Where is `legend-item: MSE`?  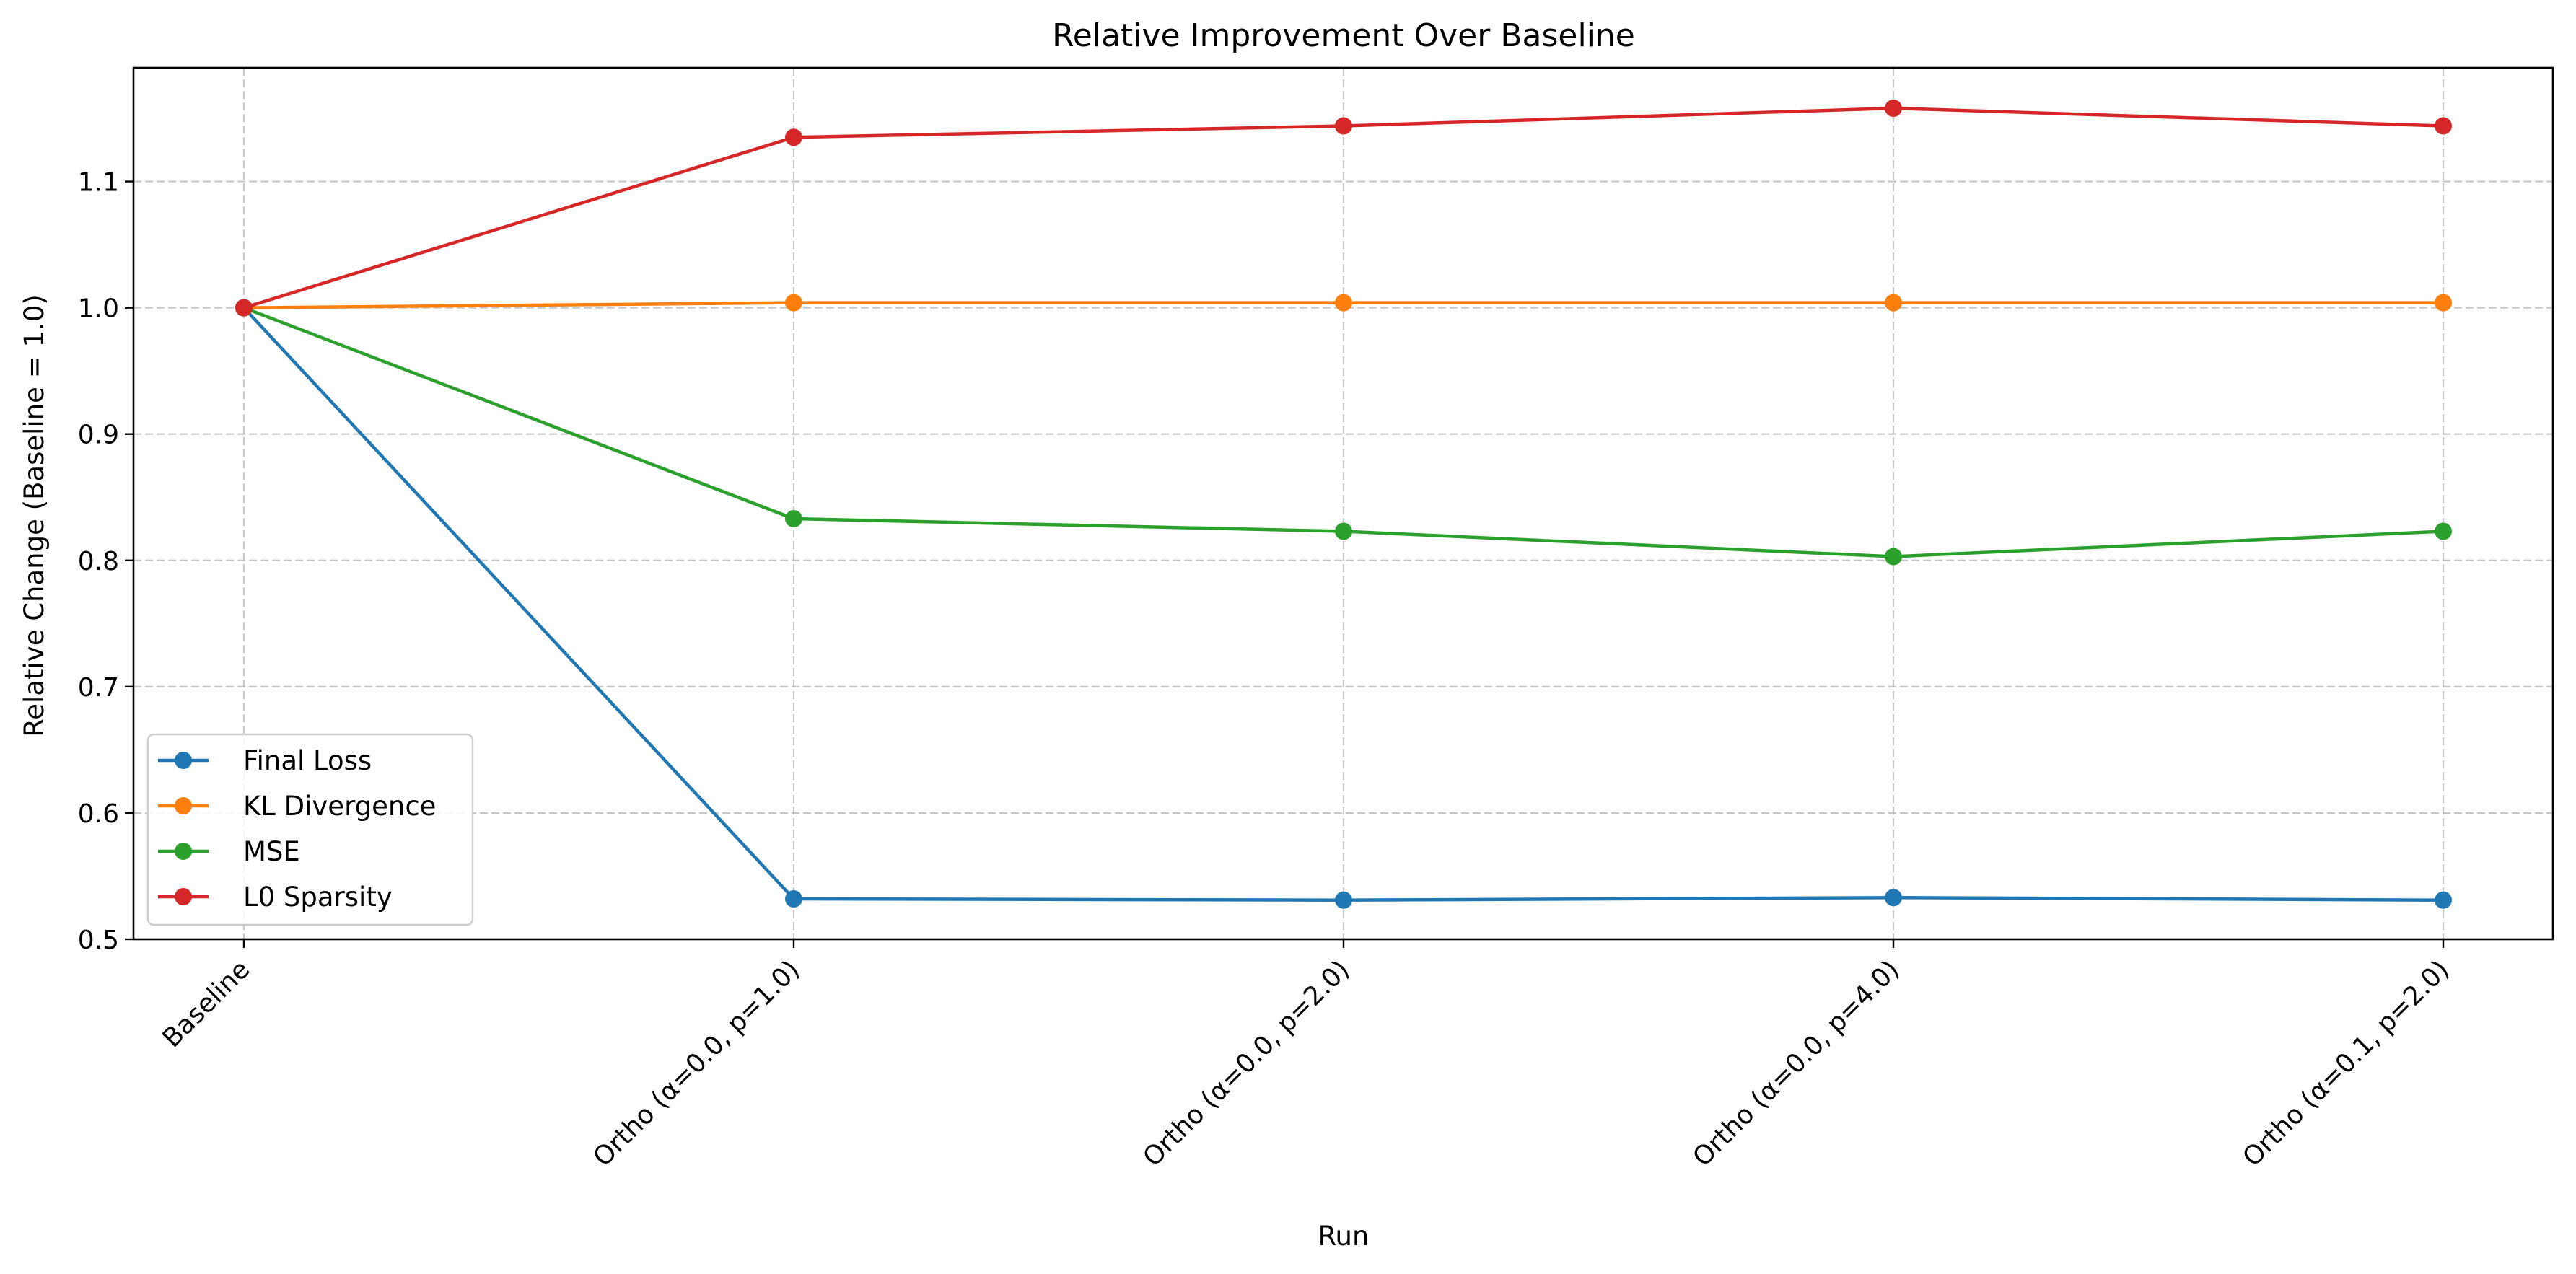 legend-item: MSE is located at coordinates (229, 851).